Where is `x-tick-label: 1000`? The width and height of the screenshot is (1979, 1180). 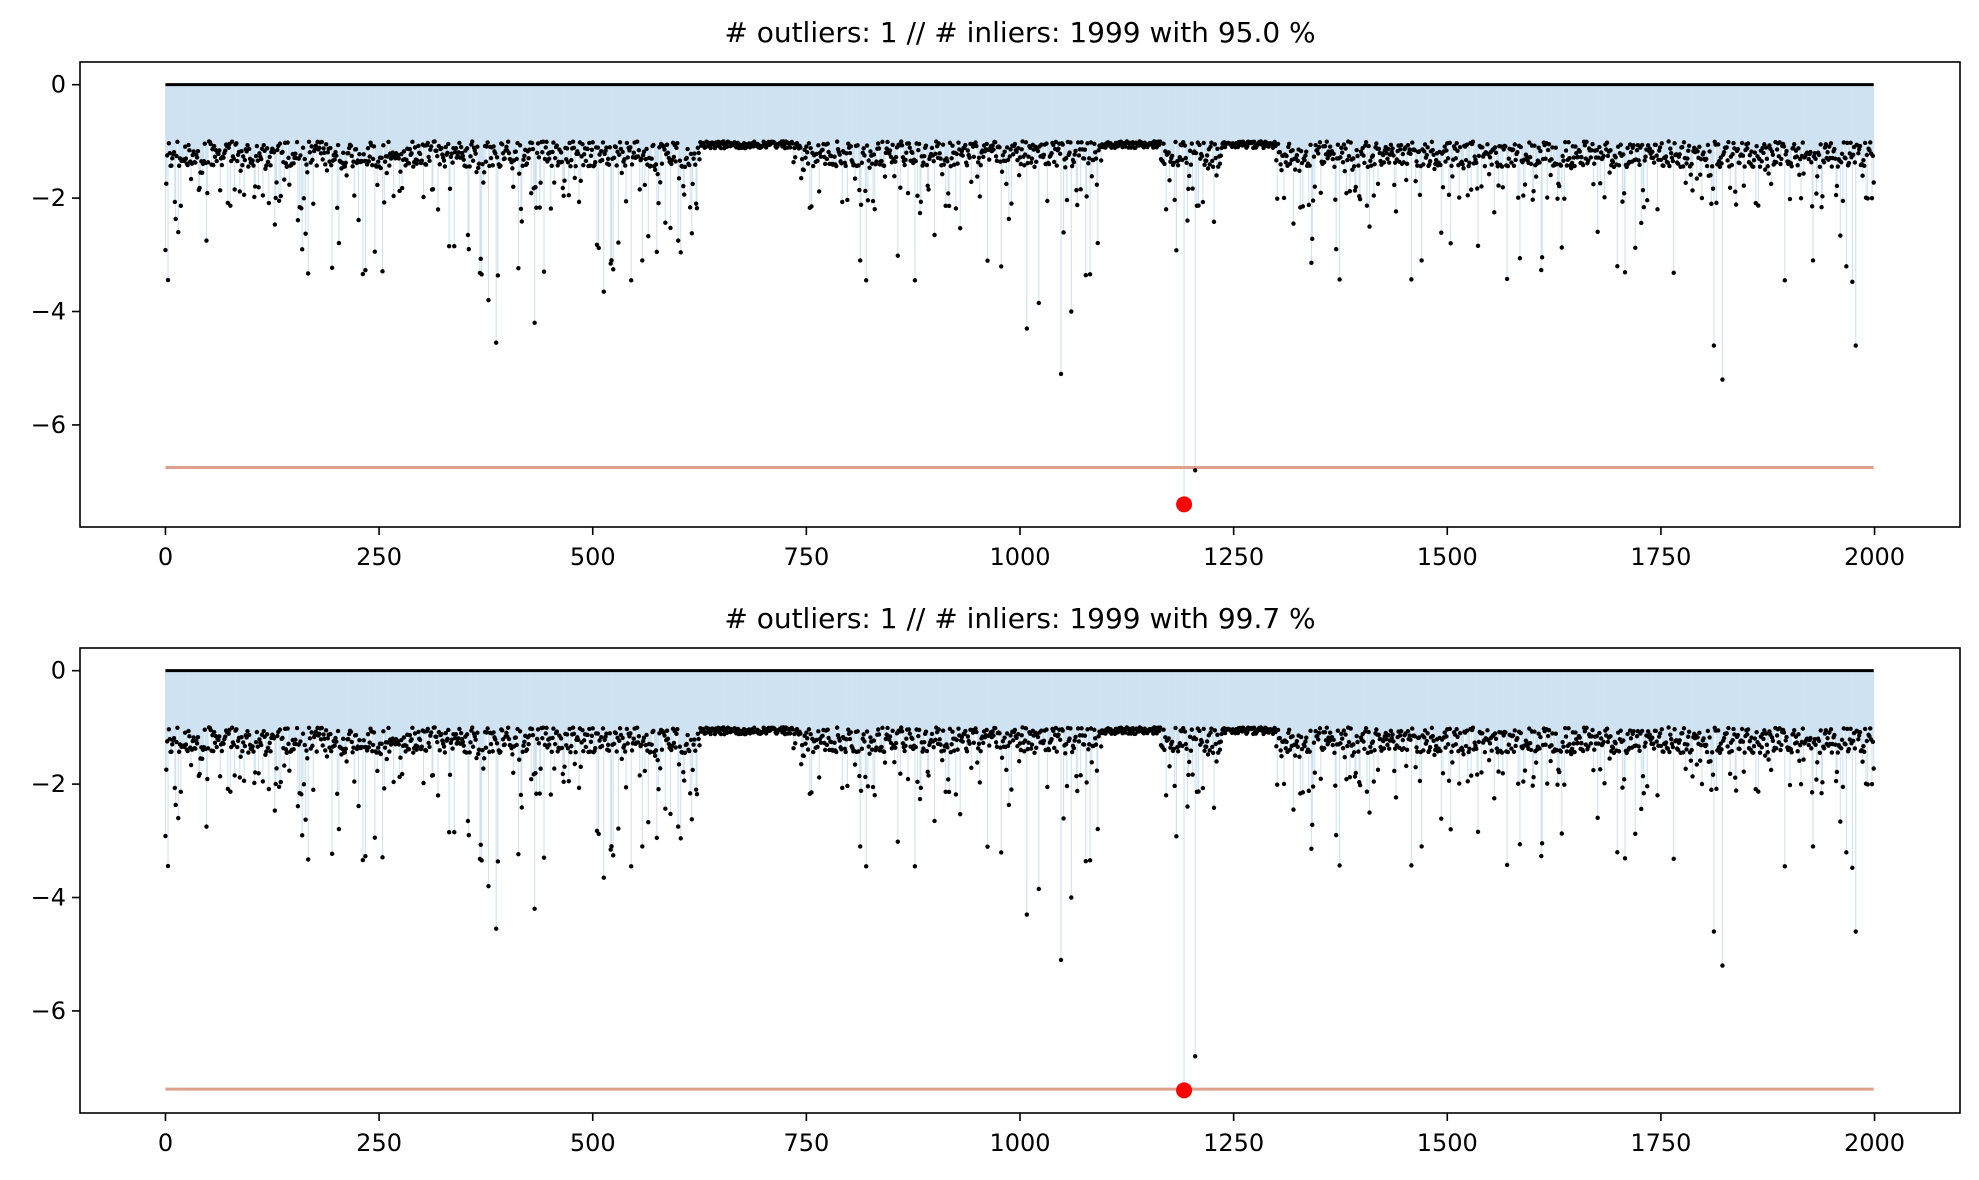 x-tick-label: 1000 is located at coordinates (1019, 557).